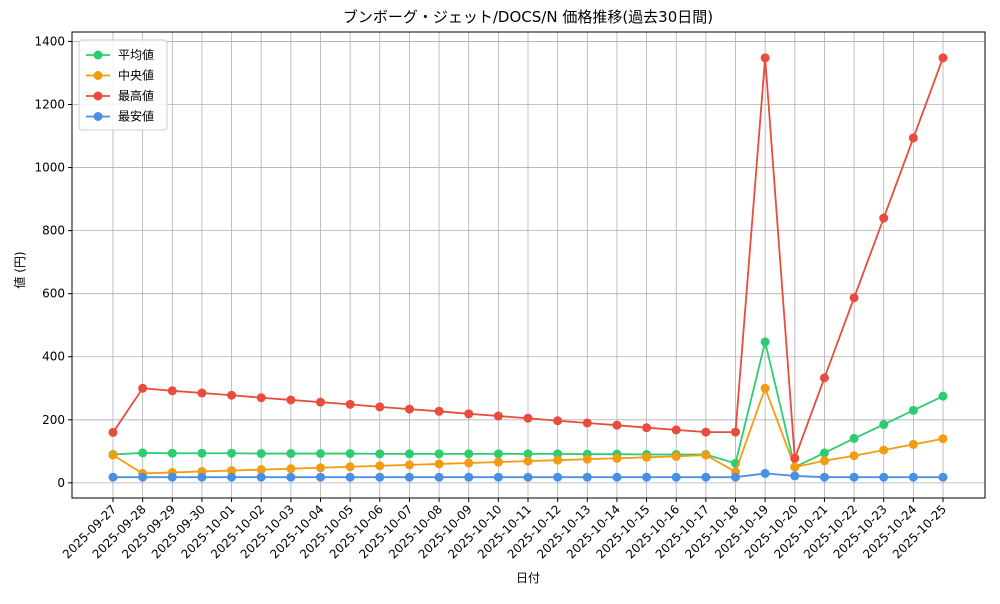  I want to click on legend-label: 中央値, so click(136, 75).